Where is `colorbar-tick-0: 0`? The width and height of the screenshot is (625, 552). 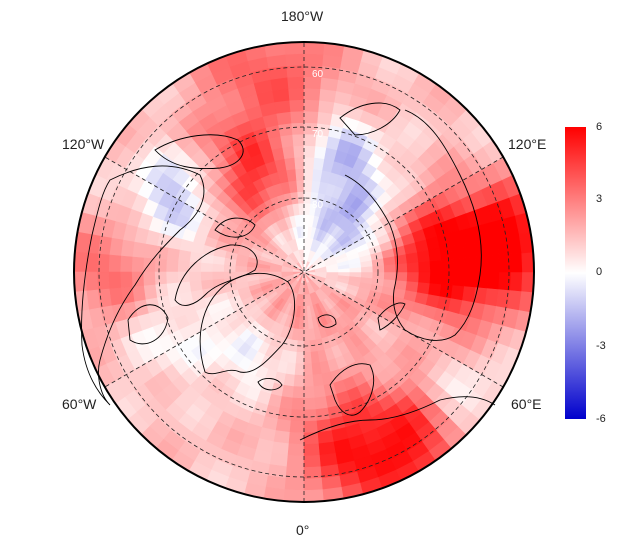
colorbar-tick-0: 0 is located at coordinates (599, 272).